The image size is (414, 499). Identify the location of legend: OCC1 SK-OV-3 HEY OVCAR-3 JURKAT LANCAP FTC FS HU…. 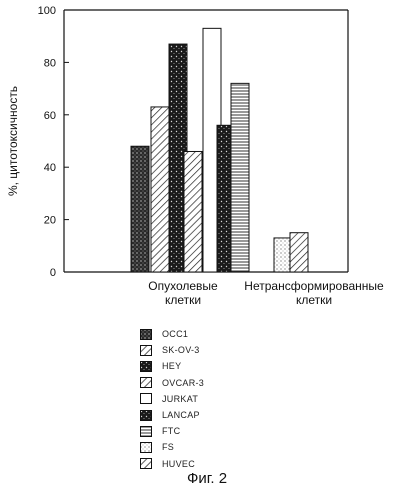
(220, 399).